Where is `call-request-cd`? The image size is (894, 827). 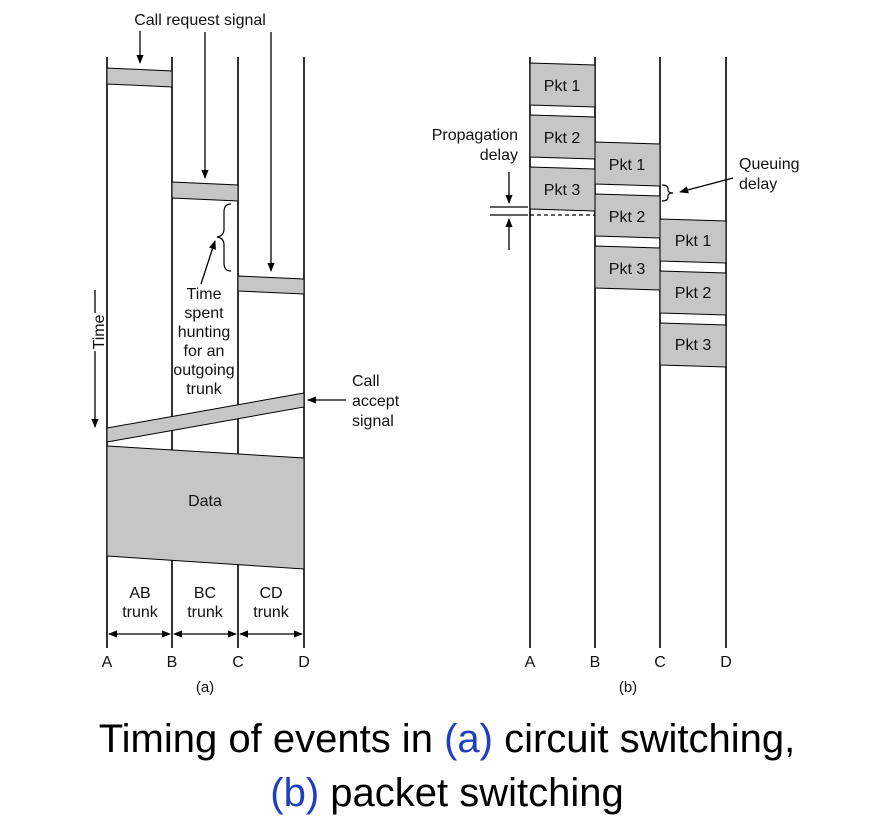
call-request-cd is located at coordinates (271, 285).